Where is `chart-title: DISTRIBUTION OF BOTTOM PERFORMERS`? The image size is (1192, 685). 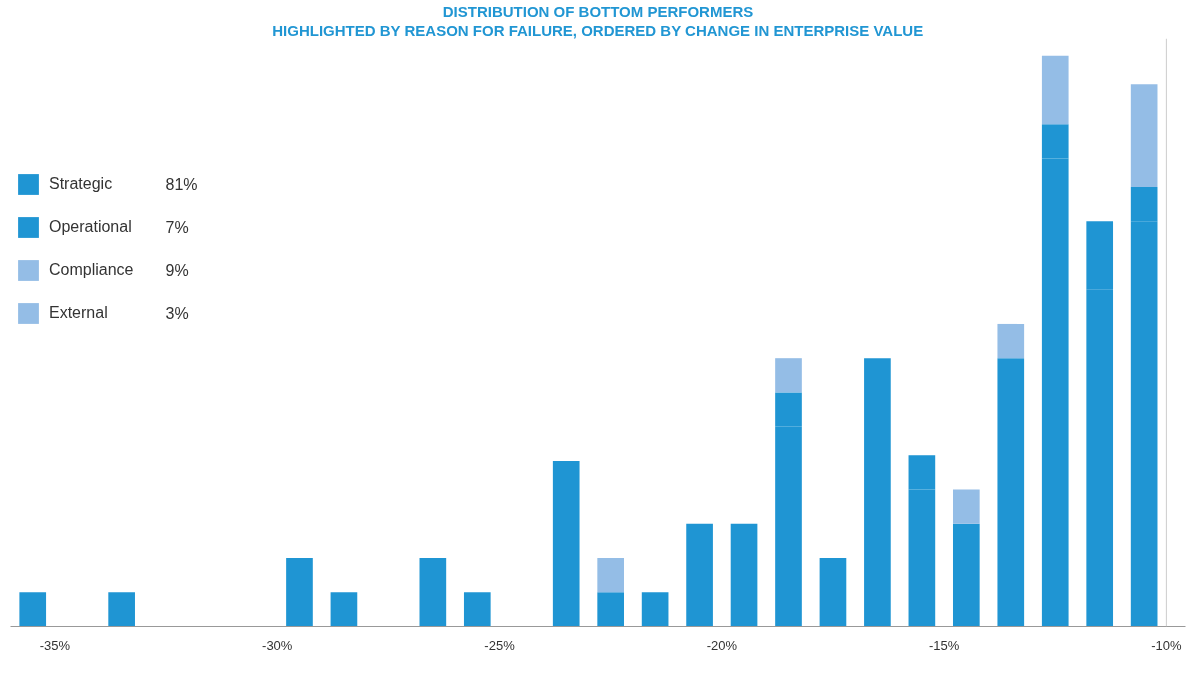
chart-title: DISTRIBUTION OF BOTTOM PERFORMERS is located at coordinates (598, 11).